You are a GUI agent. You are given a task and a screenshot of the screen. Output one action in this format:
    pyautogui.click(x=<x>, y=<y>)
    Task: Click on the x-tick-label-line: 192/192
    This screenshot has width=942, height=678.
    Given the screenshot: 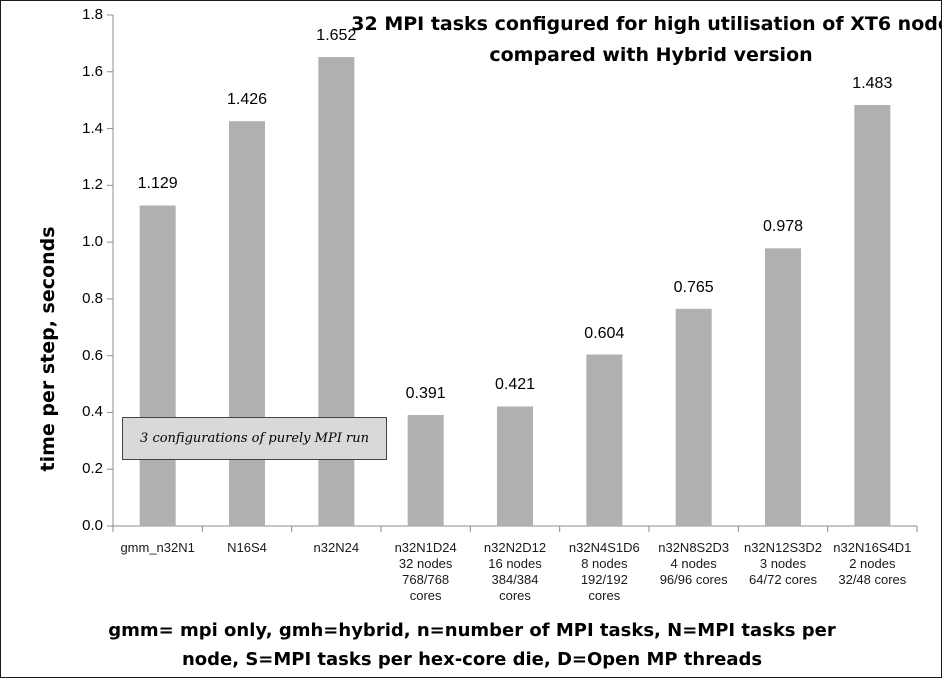 What is the action you would take?
    pyautogui.click(x=604, y=579)
    